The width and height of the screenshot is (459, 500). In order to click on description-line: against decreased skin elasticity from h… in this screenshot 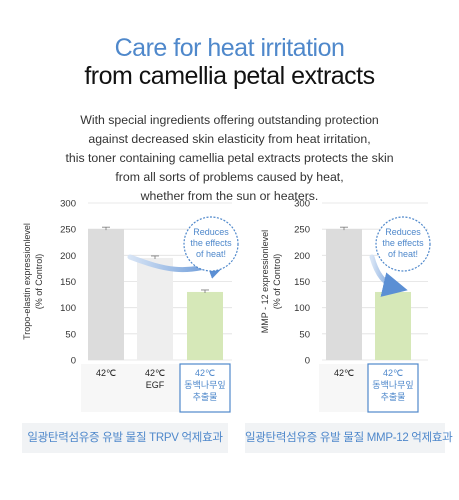, I will do `click(229, 139)`.